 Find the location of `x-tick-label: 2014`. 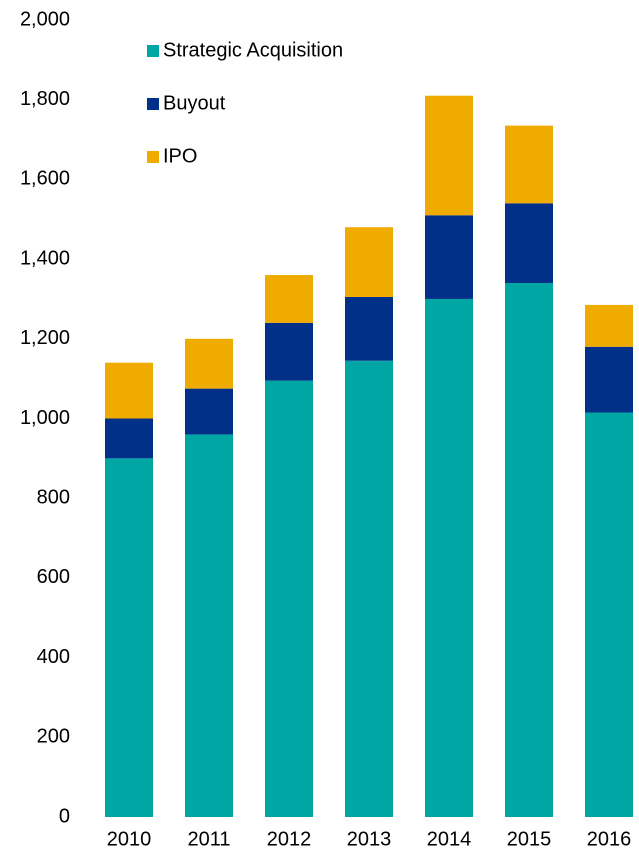

x-tick-label: 2014 is located at coordinates (449, 839).